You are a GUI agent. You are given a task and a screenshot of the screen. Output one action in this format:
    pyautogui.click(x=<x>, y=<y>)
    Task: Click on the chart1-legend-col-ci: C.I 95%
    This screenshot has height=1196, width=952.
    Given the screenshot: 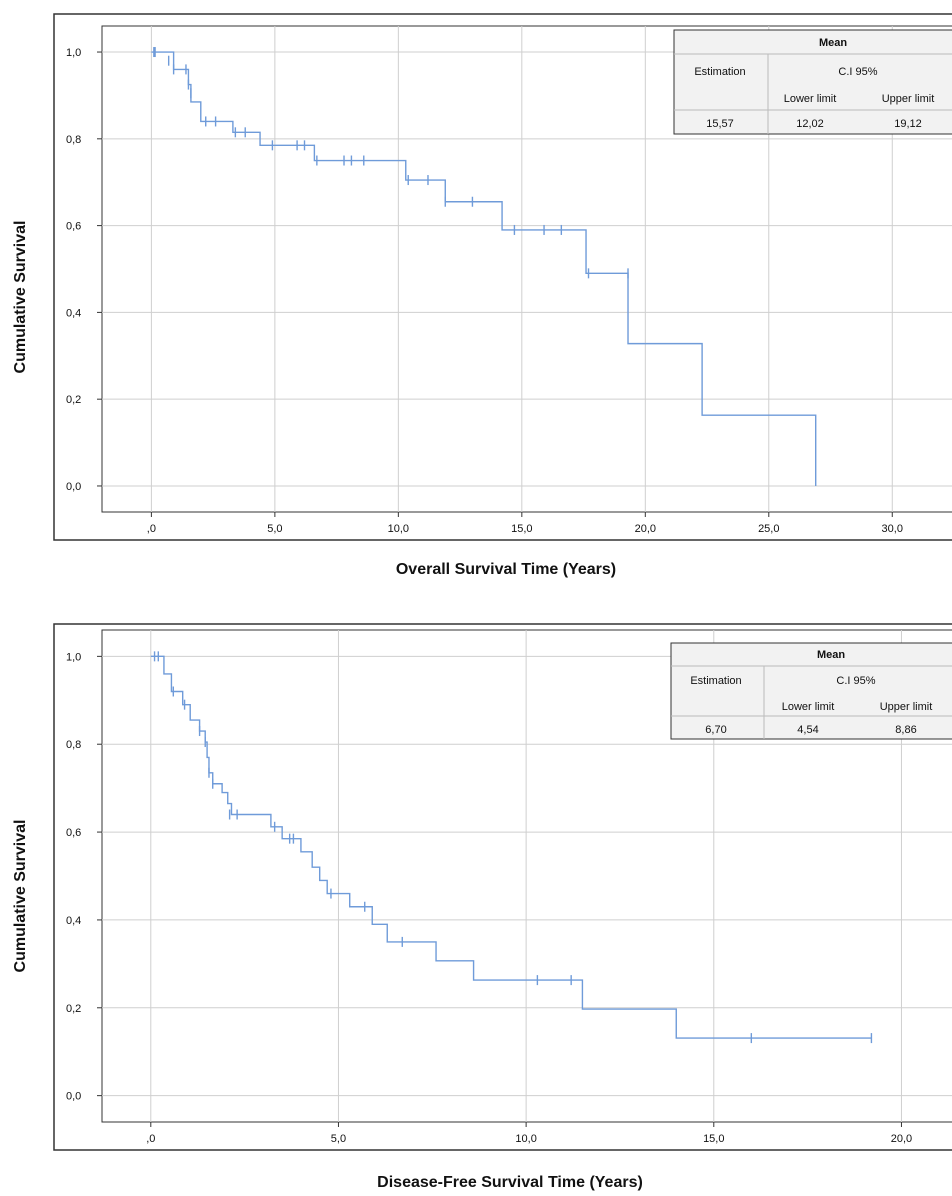 What is the action you would take?
    pyautogui.click(x=857, y=72)
    